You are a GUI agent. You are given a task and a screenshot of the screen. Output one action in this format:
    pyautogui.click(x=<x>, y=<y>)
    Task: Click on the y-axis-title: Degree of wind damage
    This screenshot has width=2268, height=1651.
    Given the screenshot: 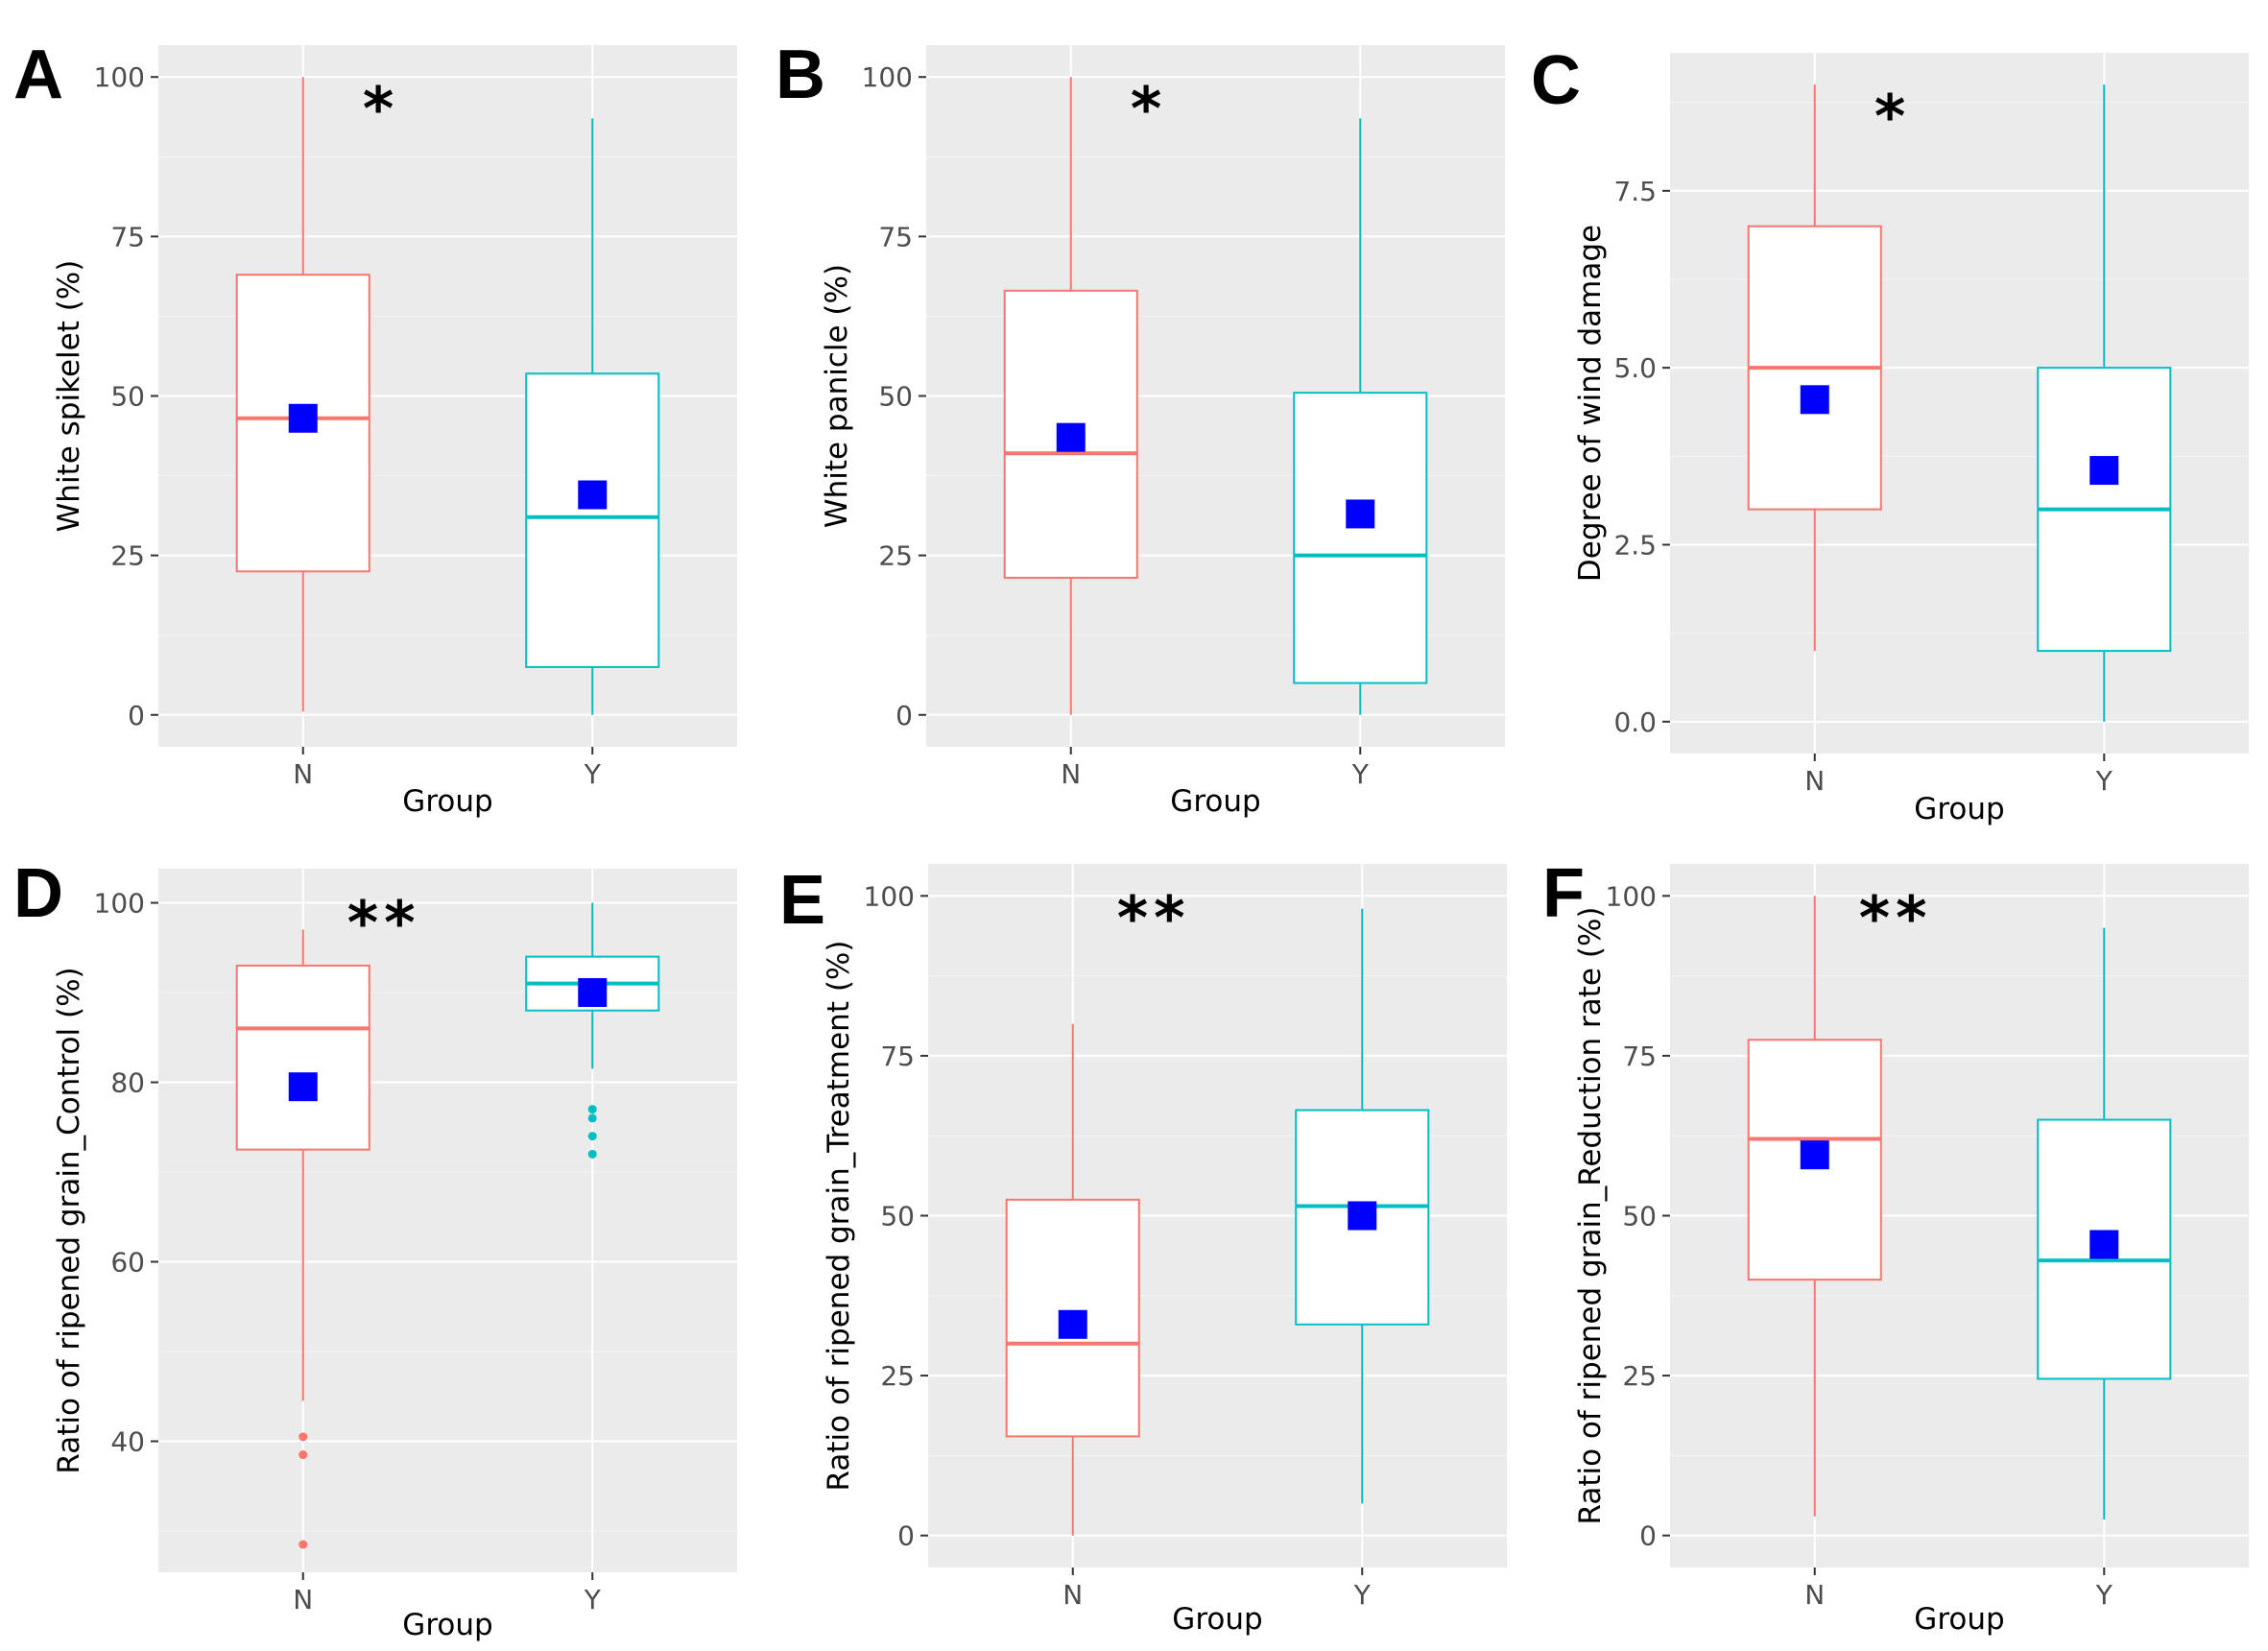 What is the action you would take?
    pyautogui.click(x=1590, y=403)
    